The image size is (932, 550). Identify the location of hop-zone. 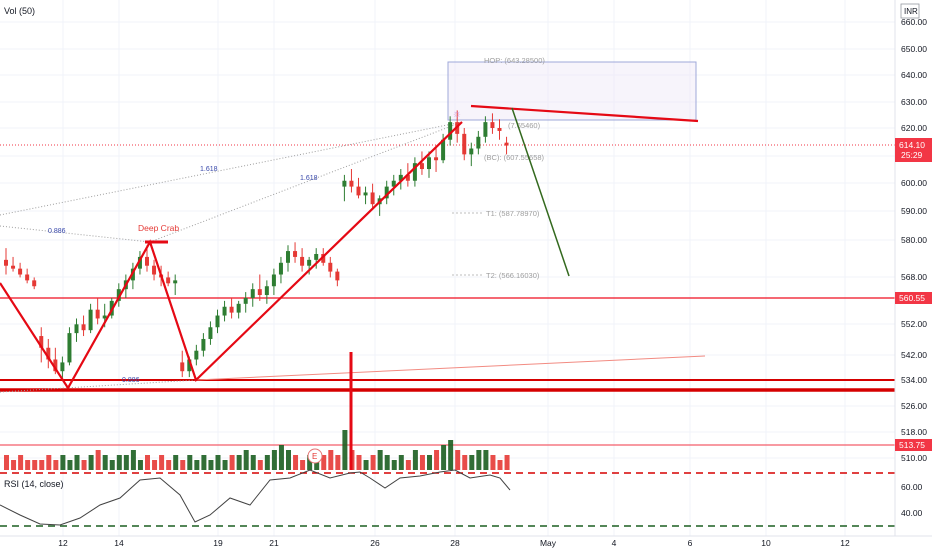
(572, 91).